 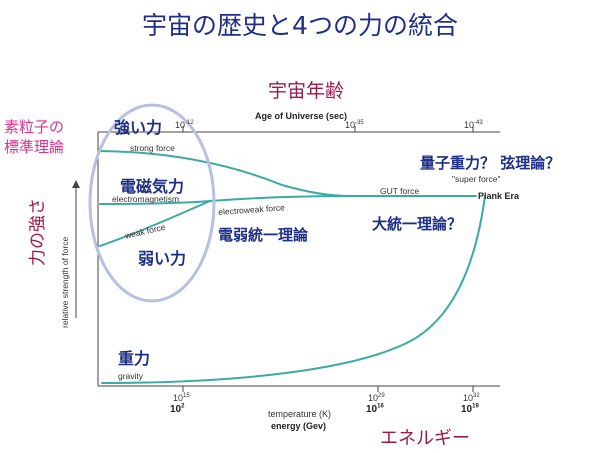 I want to click on temp-tick-label-1: 1015, so click(x=181, y=398).